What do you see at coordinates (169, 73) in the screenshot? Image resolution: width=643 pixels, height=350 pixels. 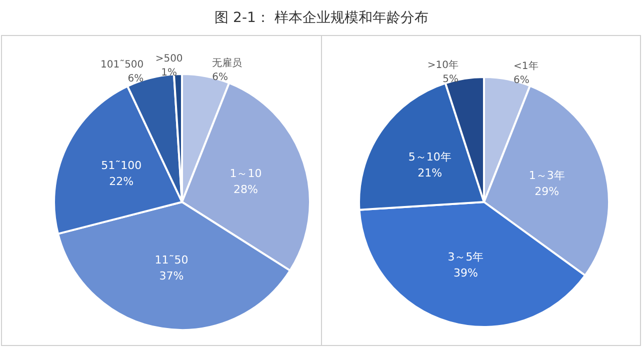 I see `data-label: 1%` at bounding box center [169, 73].